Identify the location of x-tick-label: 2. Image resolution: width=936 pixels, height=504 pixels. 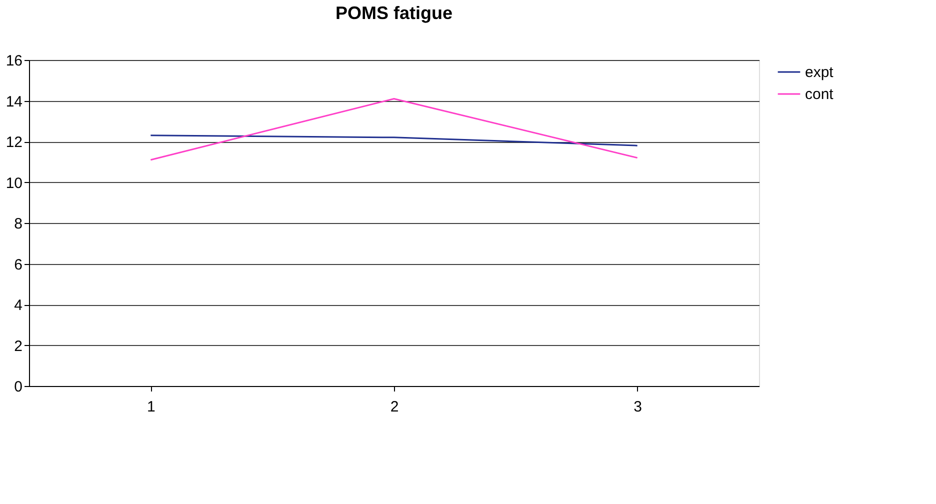
(394, 407).